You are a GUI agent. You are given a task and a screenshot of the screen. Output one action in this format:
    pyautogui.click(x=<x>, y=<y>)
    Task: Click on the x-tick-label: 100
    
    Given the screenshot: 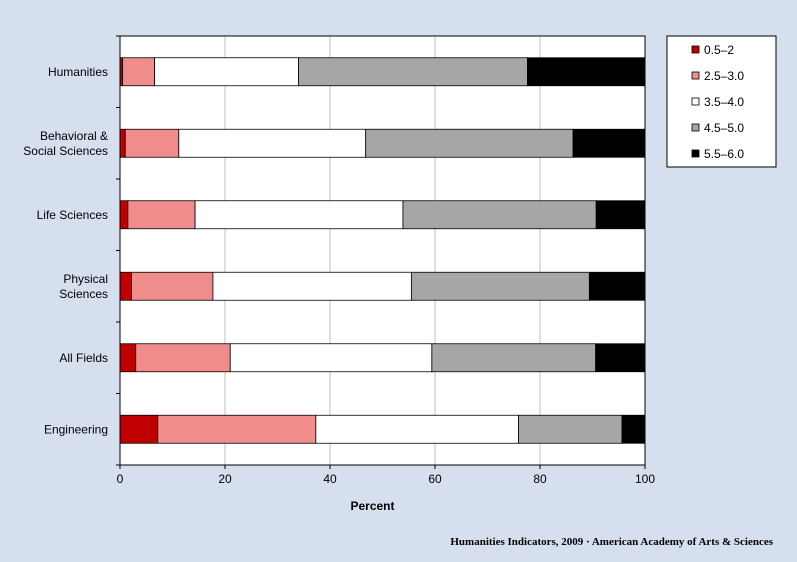 What is the action you would take?
    pyautogui.click(x=645, y=479)
    